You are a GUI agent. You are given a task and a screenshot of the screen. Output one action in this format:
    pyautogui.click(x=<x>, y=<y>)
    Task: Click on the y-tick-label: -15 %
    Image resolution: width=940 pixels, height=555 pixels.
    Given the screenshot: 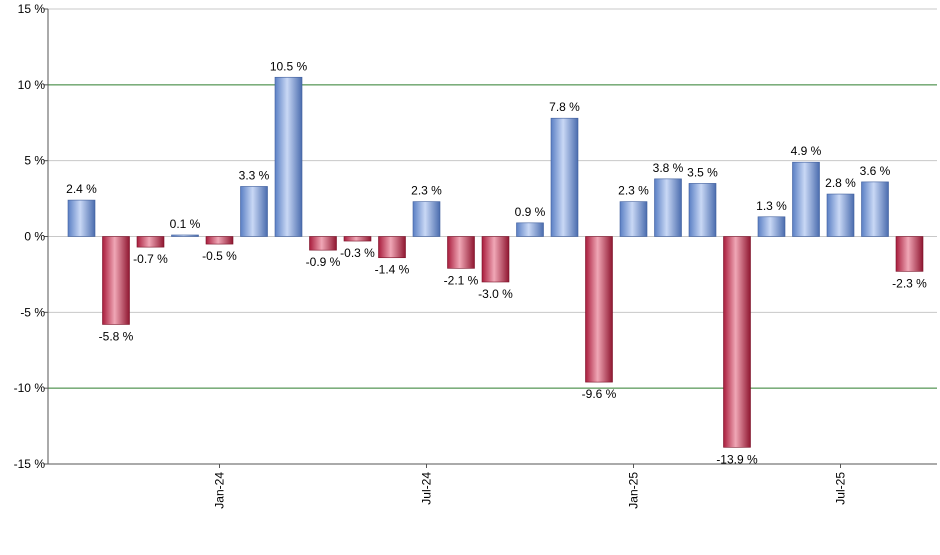 What is the action you would take?
    pyautogui.click(x=30, y=464)
    